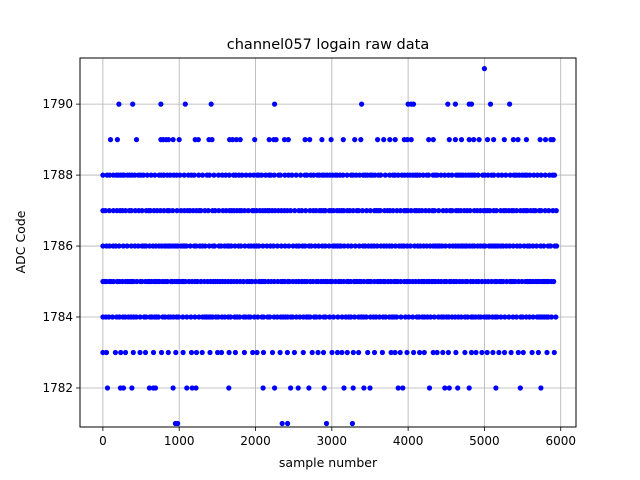 This screenshot has width=640, height=480. What do you see at coordinates (57, 104) in the screenshot?
I see `y-tick-label: 1790` at bounding box center [57, 104].